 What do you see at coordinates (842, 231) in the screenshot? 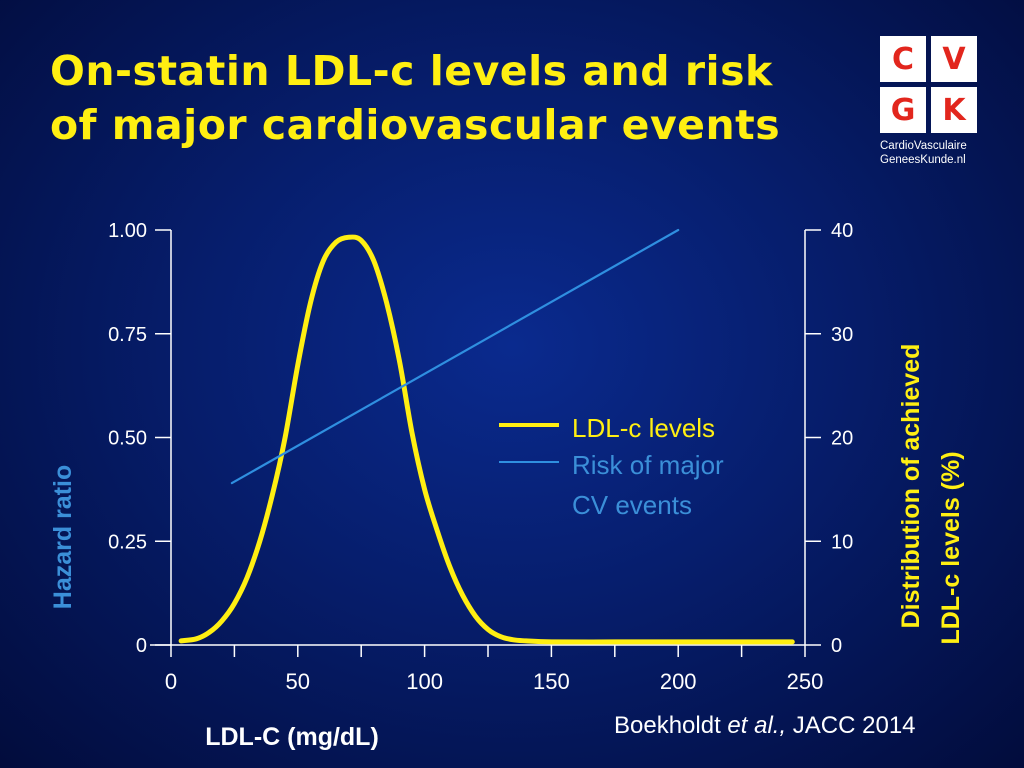
I see `y-tick-label-right: 40` at bounding box center [842, 231].